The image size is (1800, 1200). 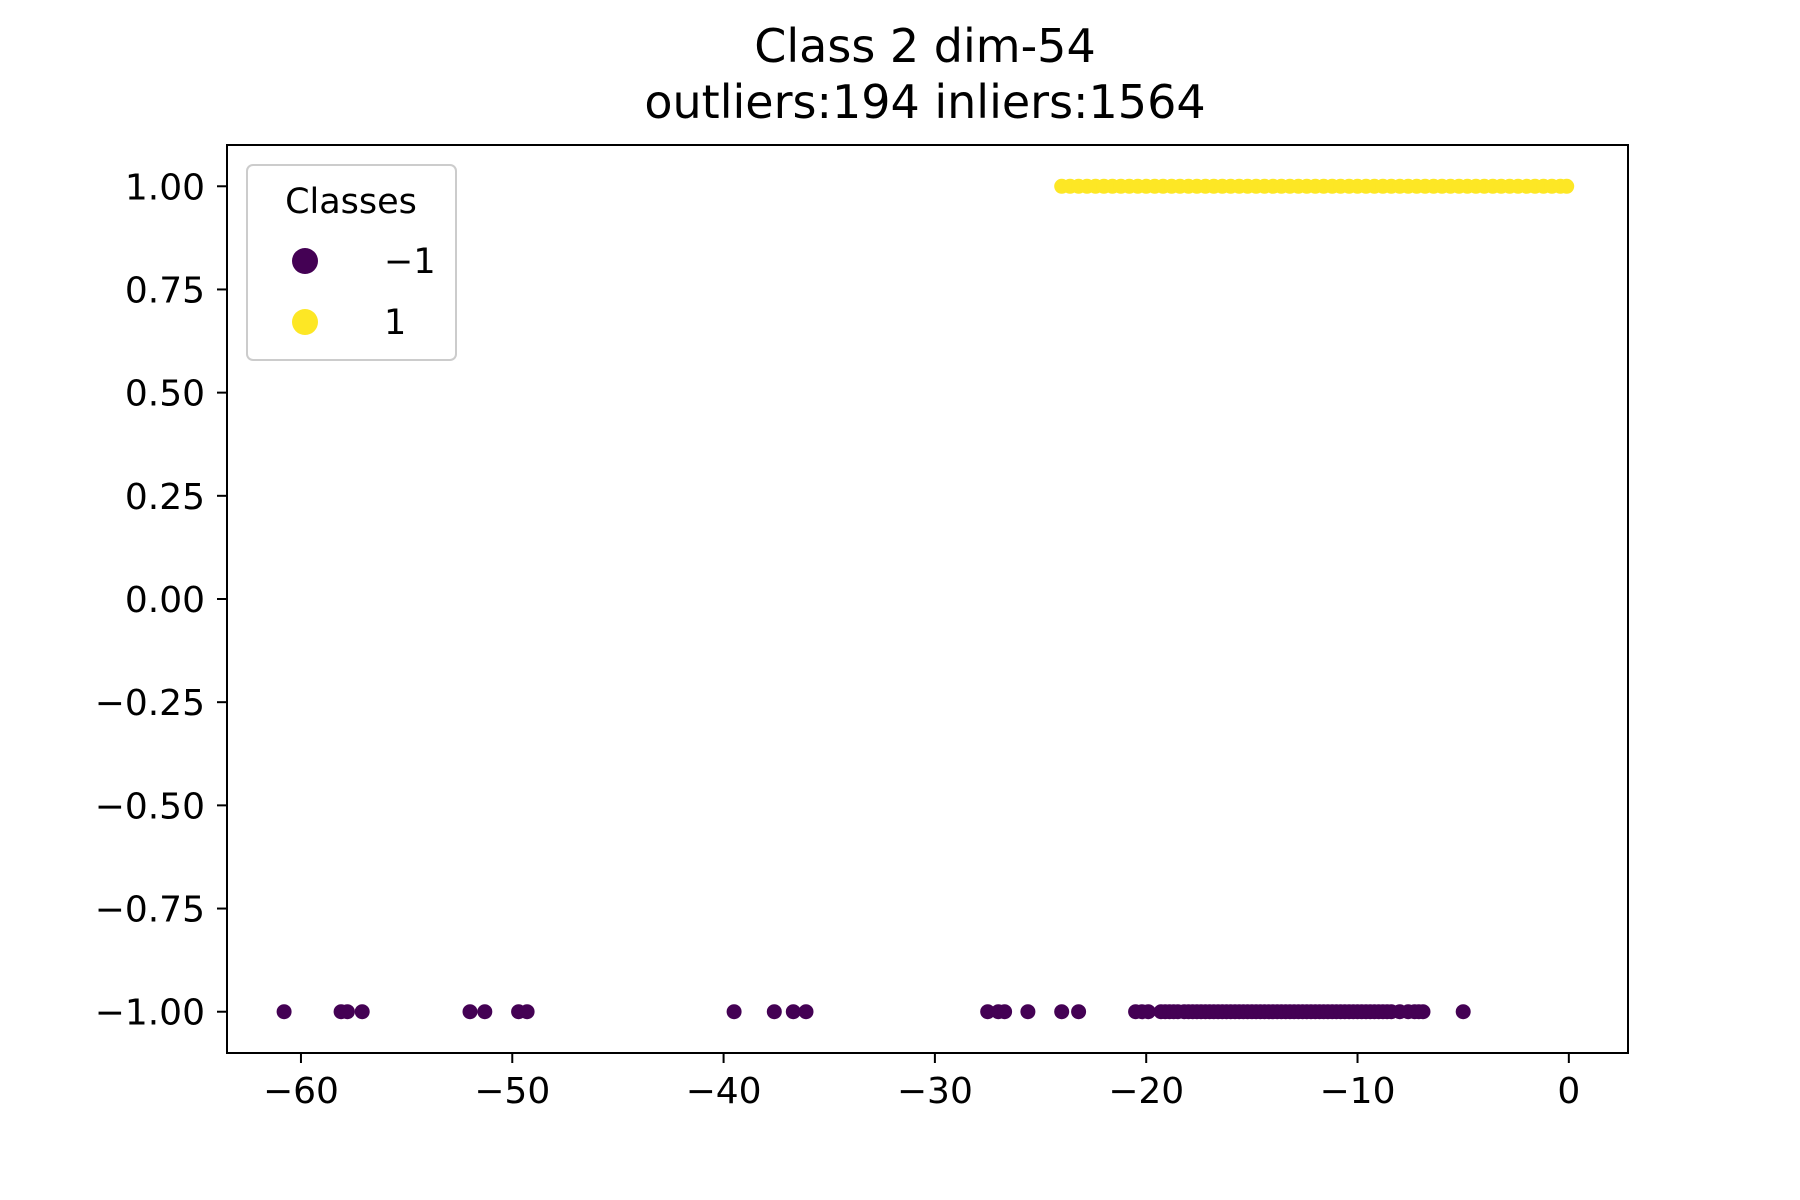 I want to click on y-tick-label: 0.75, so click(x=165, y=290).